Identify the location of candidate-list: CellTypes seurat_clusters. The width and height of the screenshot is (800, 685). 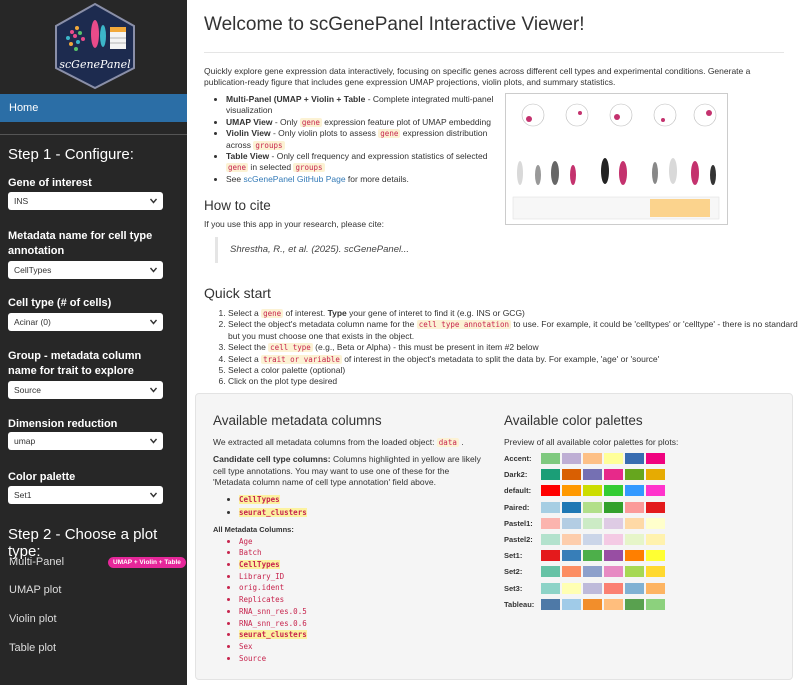
(348, 506).